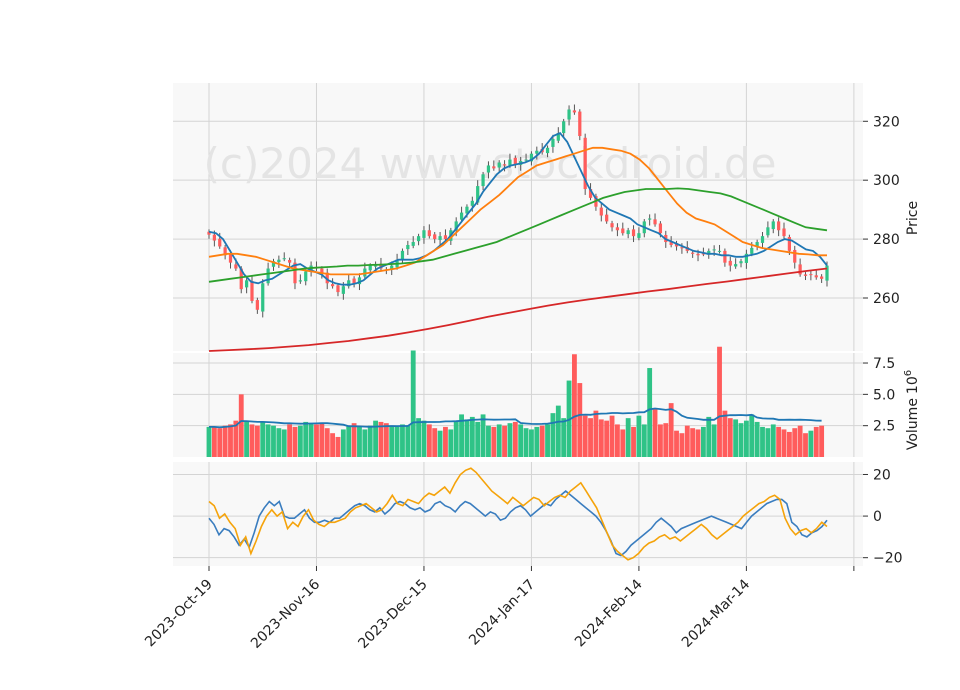 The width and height of the screenshot is (960, 690). What do you see at coordinates (518, 514) in the screenshot?
I see `oscillator-panel` at bounding box center [518, 514].